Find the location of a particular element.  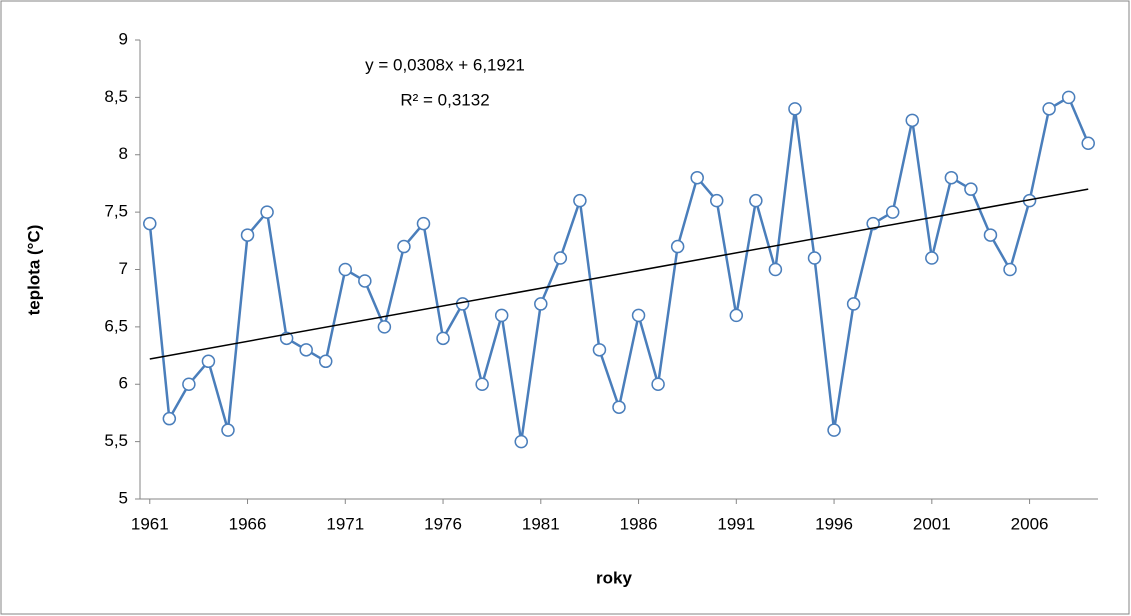

x-tick-label: 1991 is located at coordinates (736, 523).